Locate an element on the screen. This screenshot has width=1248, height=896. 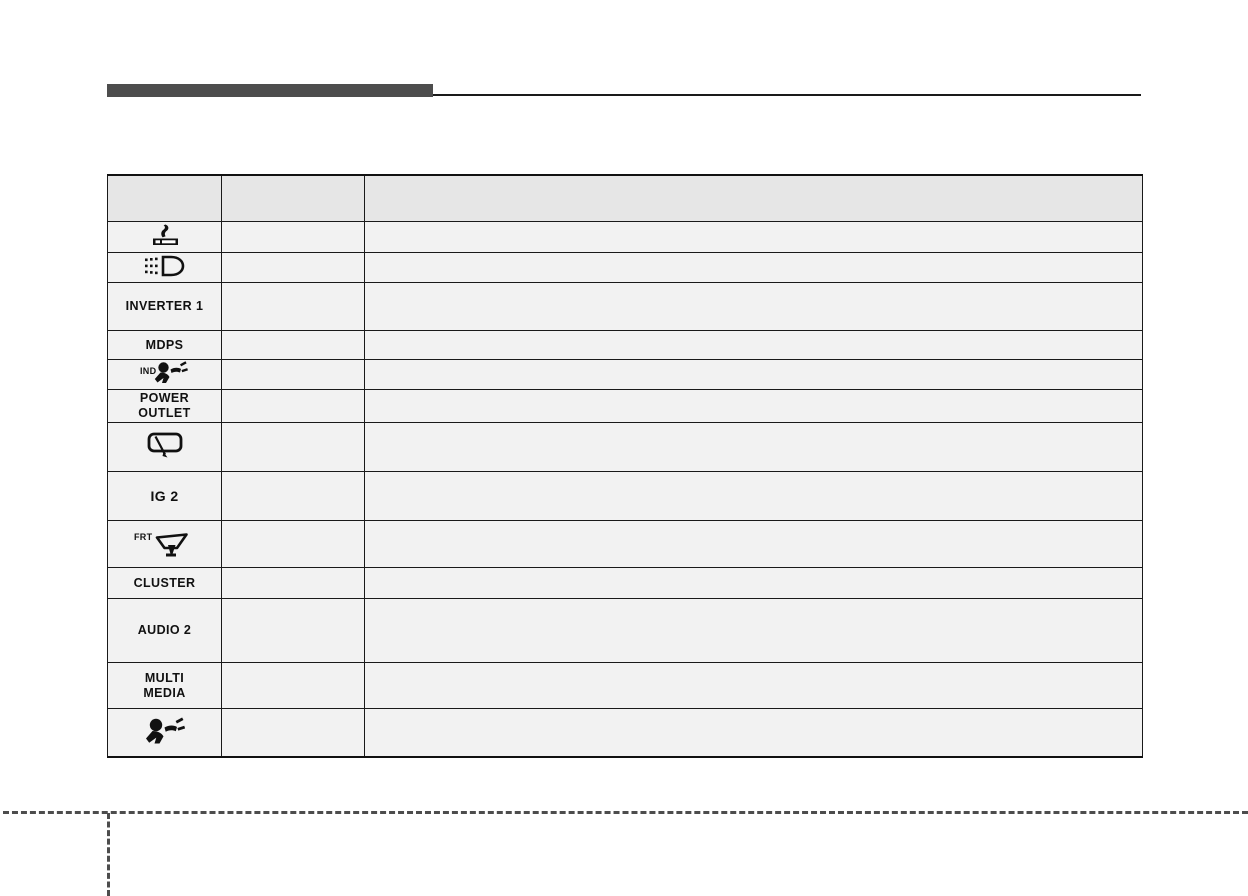
table-row: MULTI MEDIA is located at coordinates (625, 685).